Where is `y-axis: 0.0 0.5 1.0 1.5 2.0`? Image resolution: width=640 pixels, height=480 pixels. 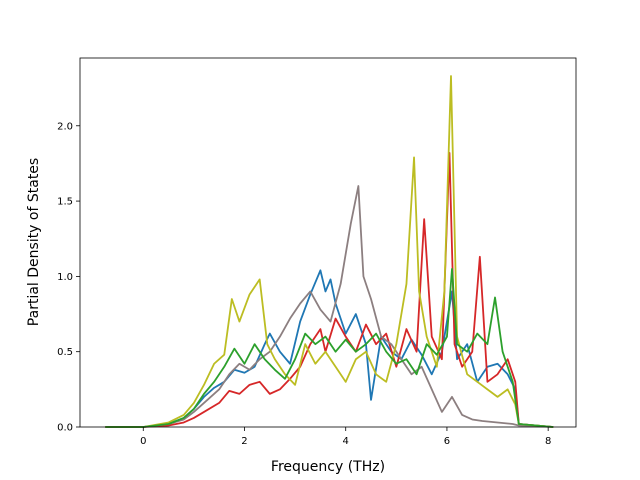
y-axis: 0.0 0.5 1.0 1.5 2.0 is located at coordinates (68, 277).